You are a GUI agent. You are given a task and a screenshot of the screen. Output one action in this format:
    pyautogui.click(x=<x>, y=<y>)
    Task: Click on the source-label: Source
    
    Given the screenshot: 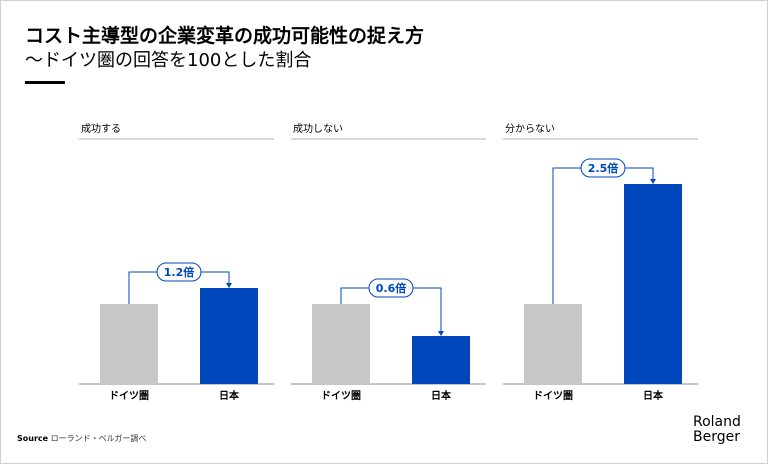 What is the action you would take?
    pyautogui.click(x=33, y=438)
    